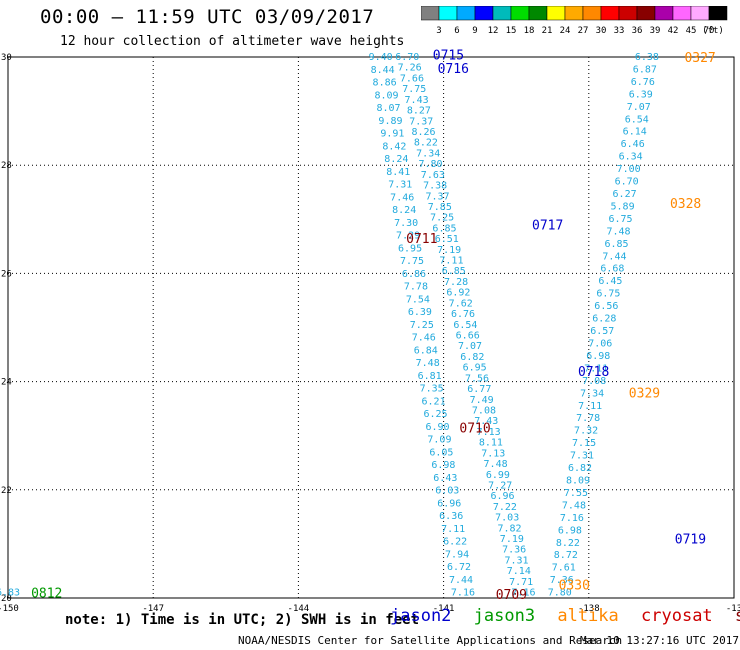  Describe the element at coordinates (10, 593) in the screenshot. I see `wave-height-value: 6.83` at that location.